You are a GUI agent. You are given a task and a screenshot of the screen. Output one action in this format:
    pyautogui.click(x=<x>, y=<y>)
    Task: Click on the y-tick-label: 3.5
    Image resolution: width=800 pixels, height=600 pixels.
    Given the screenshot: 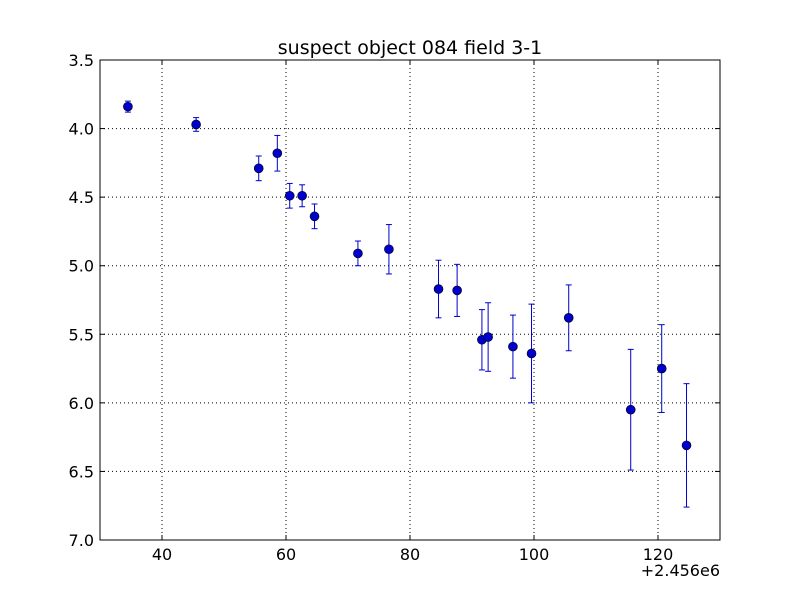 What is the action you would take?
    pyautogui.click(x=81, y=60)
    